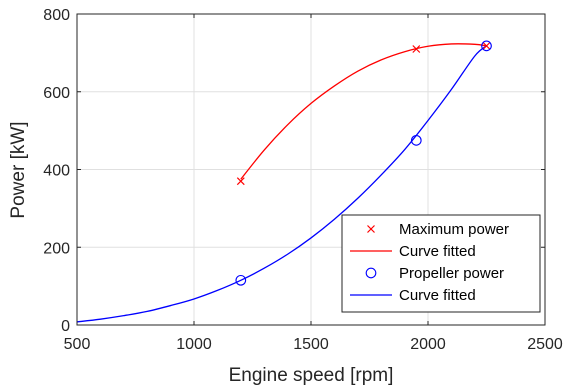 The image size is (565, 390). What do you see at coordinates (311, 344) in the screenshot?
I see `x-tick-label: 1500` at bounding box center [311, 344].